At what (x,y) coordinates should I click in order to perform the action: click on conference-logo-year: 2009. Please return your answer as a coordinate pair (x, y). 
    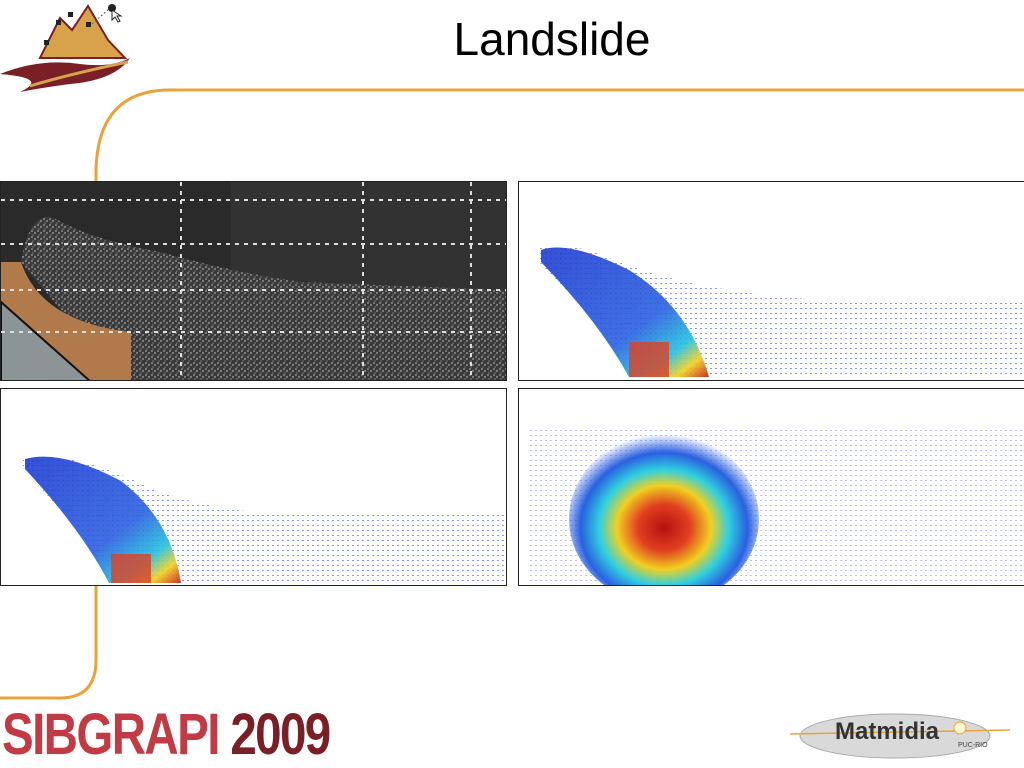
    Looking at the image, I should click on (280, 734).